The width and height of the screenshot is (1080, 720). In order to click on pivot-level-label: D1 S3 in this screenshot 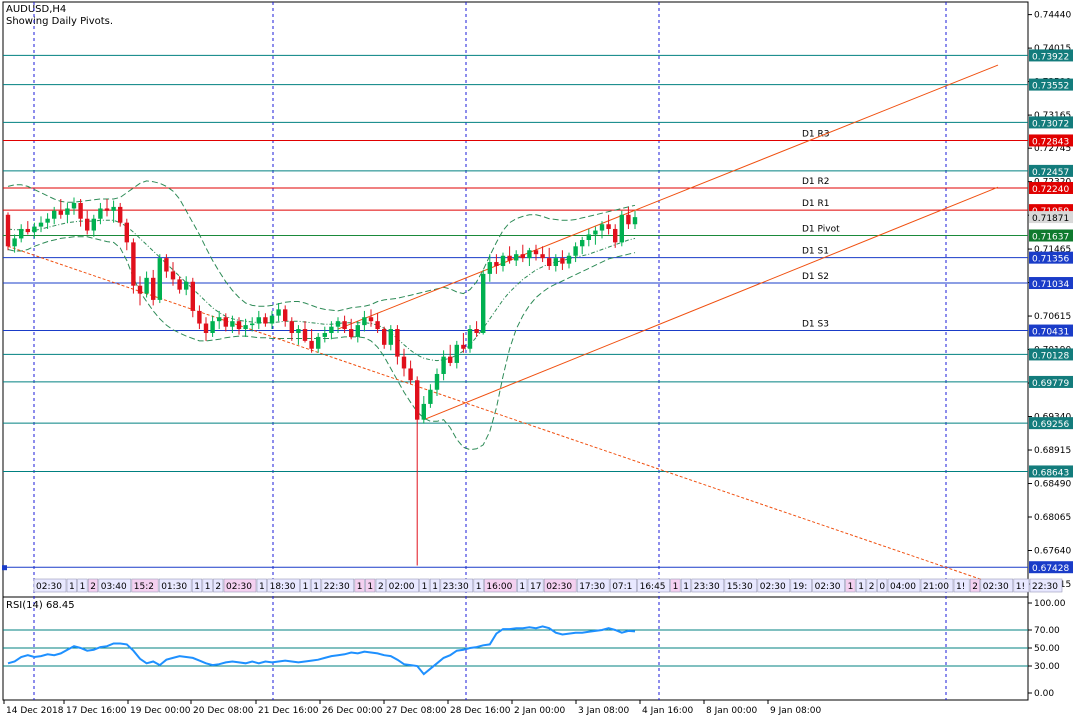, I will do `click(815, 325)`.